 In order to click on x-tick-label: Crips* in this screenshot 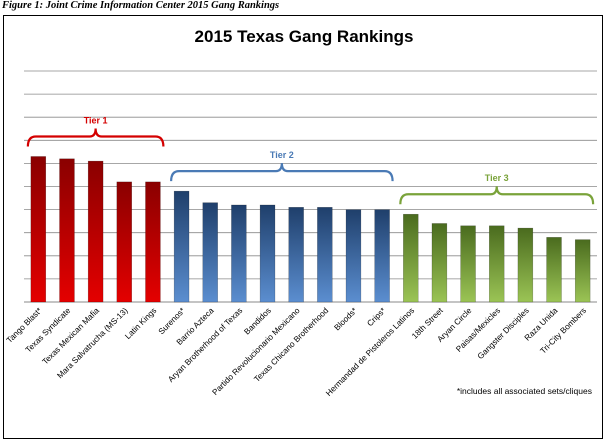, I will do `click(376, 316)`.